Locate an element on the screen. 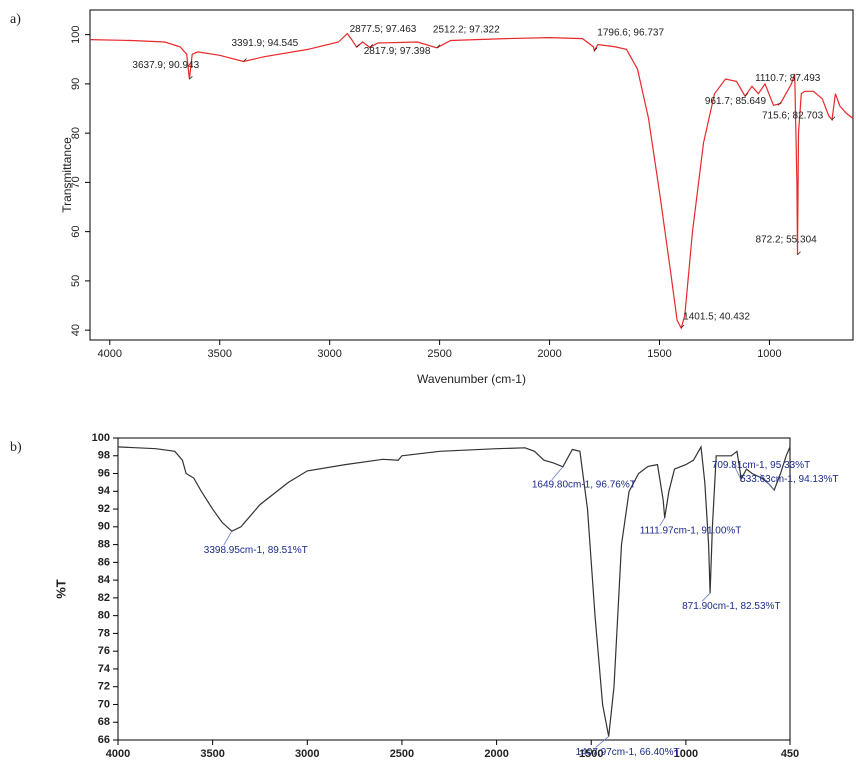 The width and height of the screenshot is (856, 761). annotation-label: 1110.7; 87.493 is located at coordinates (788, 78).